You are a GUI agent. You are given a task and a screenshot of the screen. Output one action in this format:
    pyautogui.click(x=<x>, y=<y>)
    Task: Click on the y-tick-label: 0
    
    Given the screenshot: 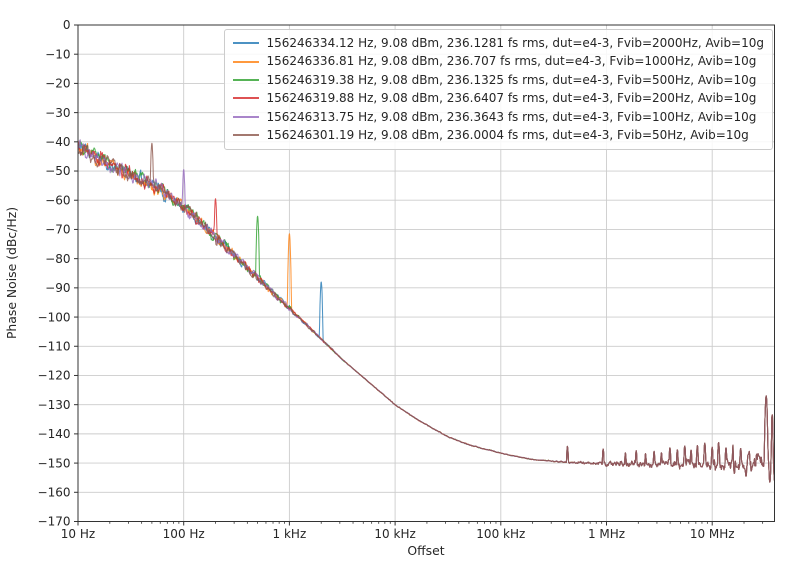 What is the action you would take?
    pyautogui.click(x=67, y=25)
    